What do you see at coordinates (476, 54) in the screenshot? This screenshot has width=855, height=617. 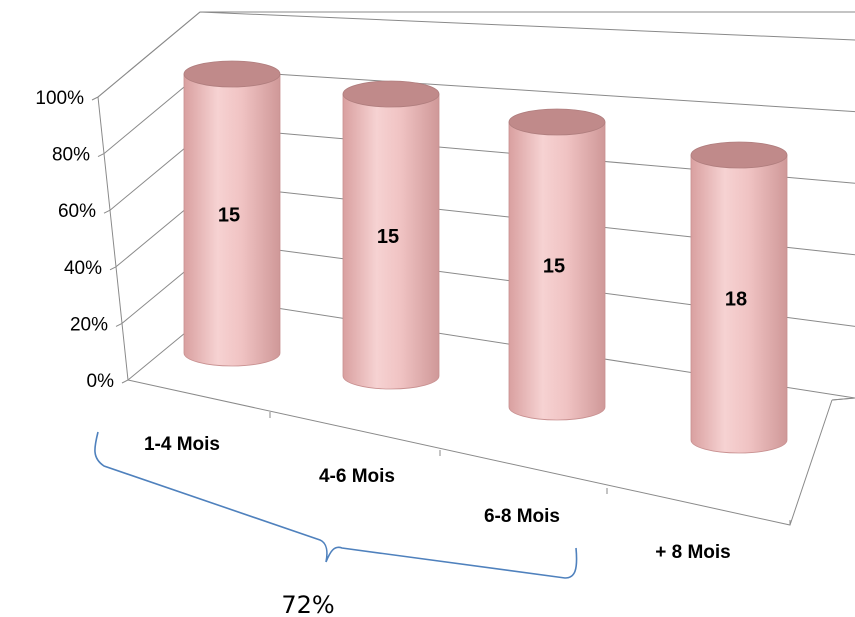 I see `gridline` at bounding box center [476, 54].